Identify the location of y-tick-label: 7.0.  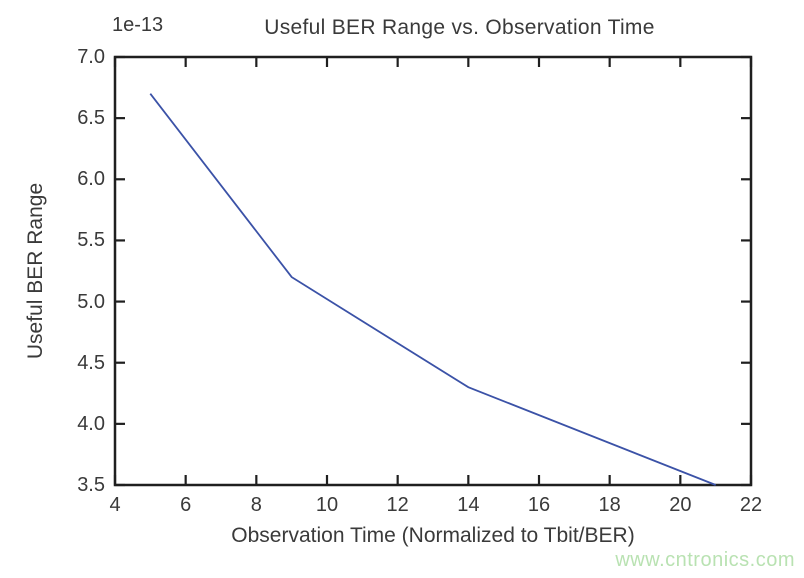
(91, 57).